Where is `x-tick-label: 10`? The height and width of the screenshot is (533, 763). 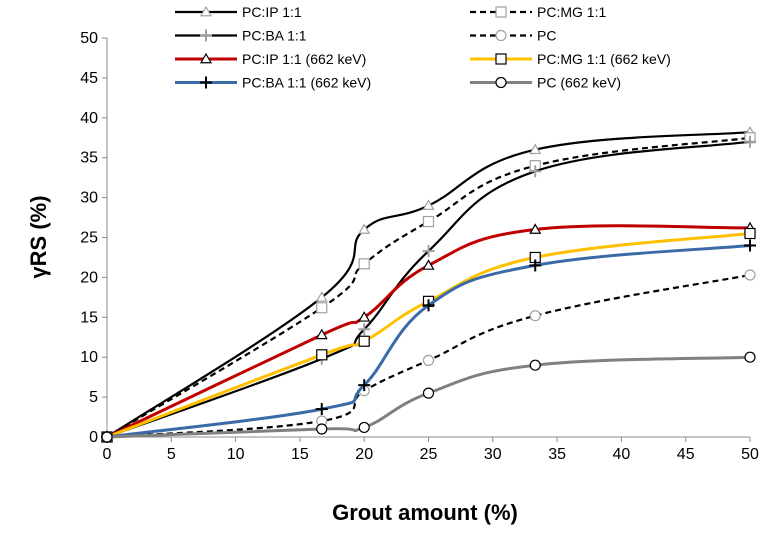
x-tick-label: 10 is located at coordinates (236, 454).